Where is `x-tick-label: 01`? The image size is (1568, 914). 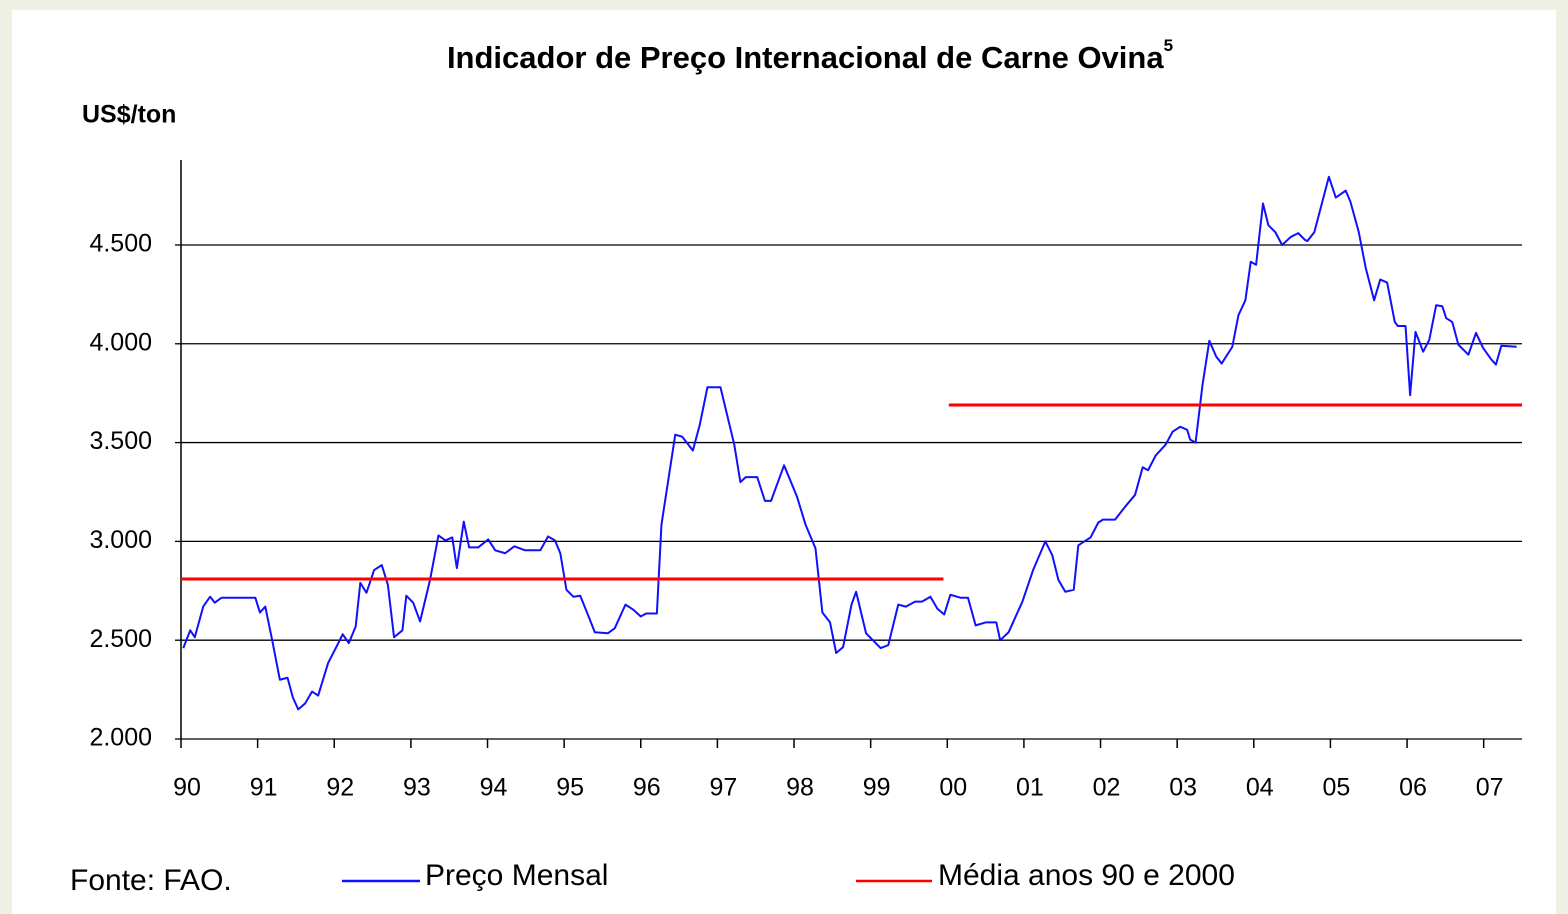
x-tick-label: 01 is located at coordinates (1030, 788).